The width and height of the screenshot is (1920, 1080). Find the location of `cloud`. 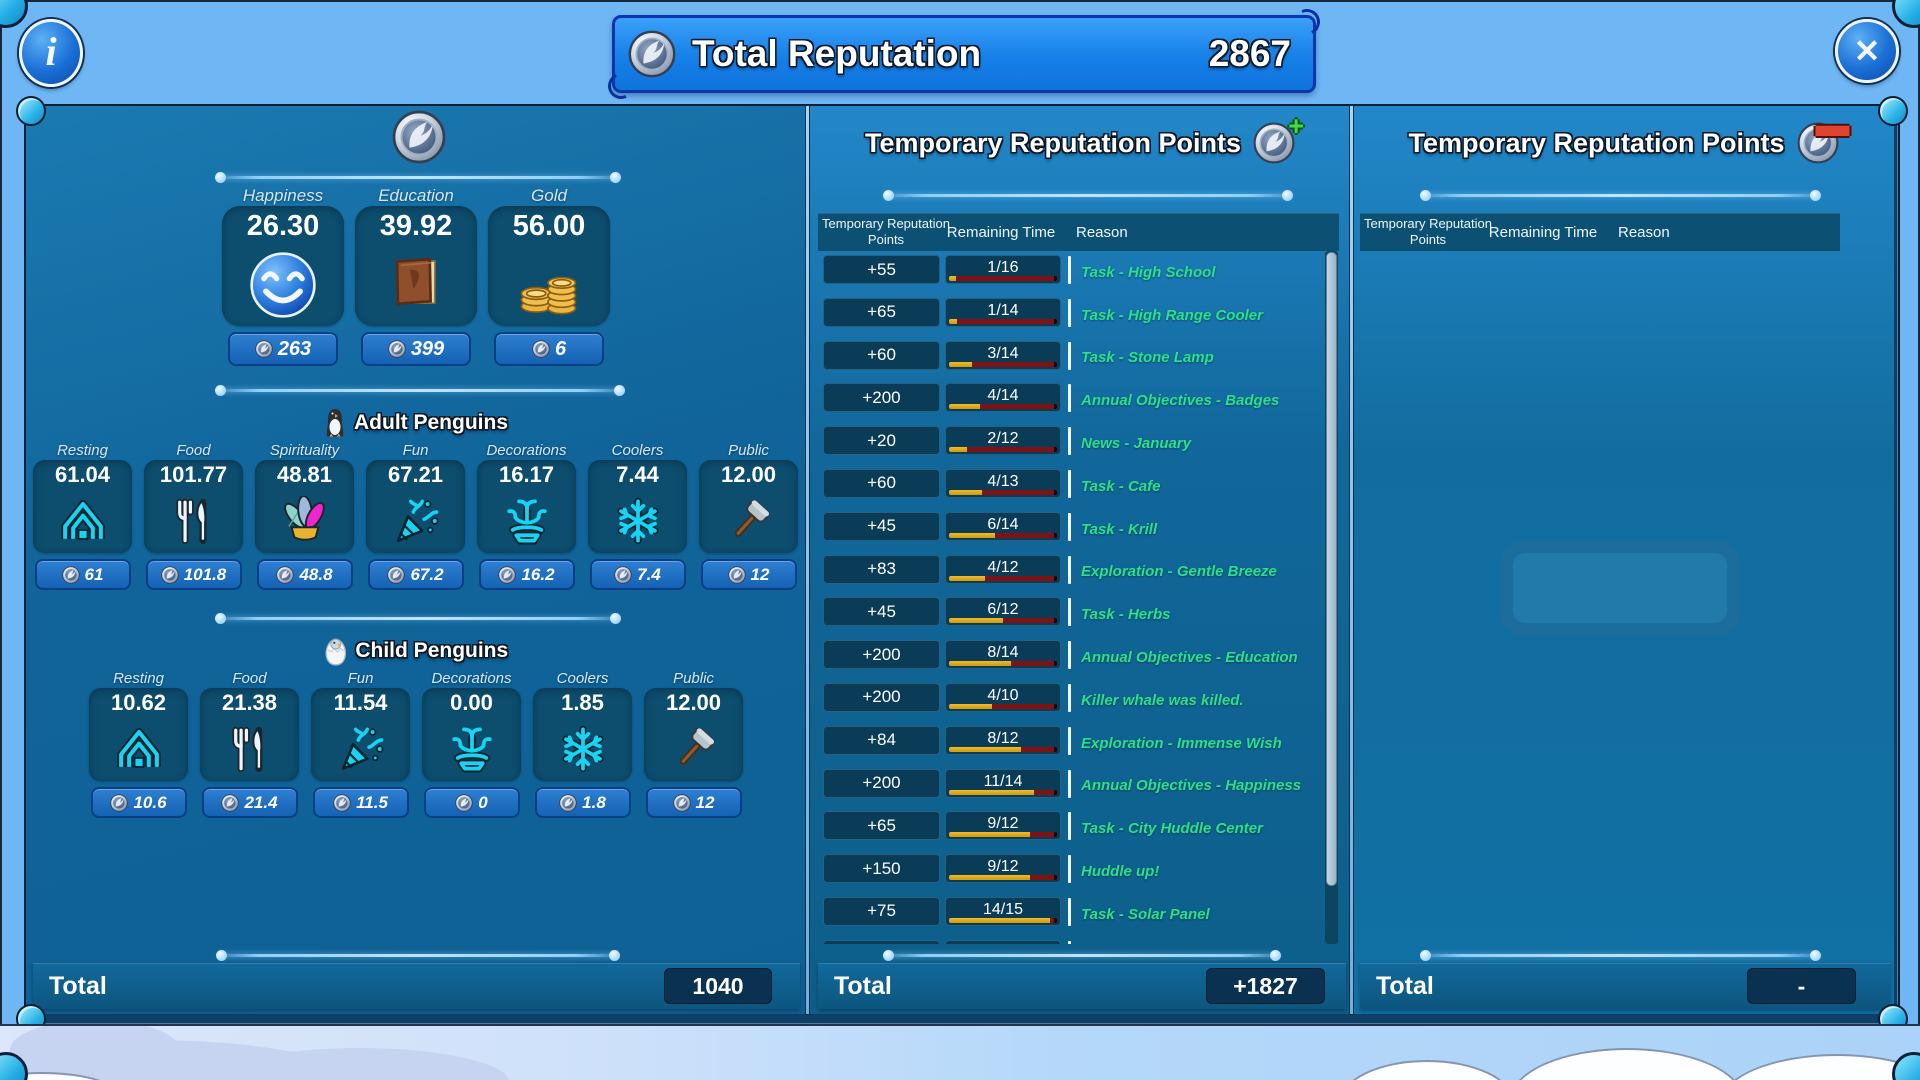

cloud is located at coordinates (1427, 1070).